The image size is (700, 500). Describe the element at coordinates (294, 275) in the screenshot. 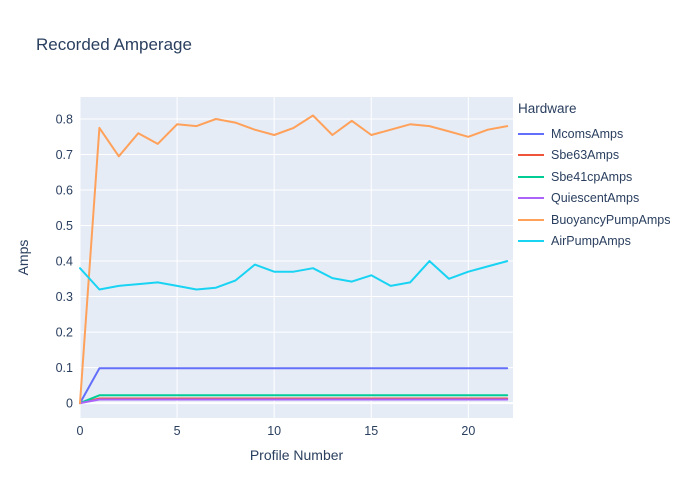

I see `series-line-AirPumpAmps` at that location.